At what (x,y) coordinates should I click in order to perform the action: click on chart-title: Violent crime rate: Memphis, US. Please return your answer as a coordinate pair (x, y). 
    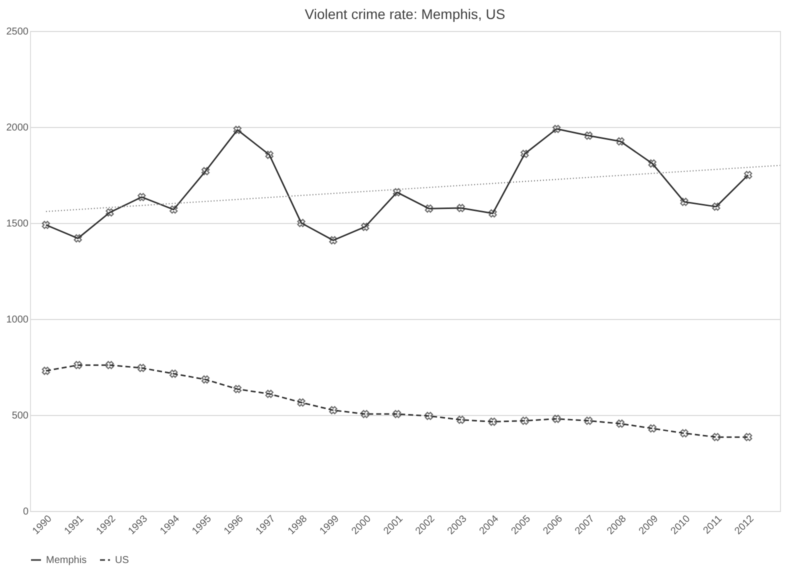
    Looking at the image, I should click on (405, 14).